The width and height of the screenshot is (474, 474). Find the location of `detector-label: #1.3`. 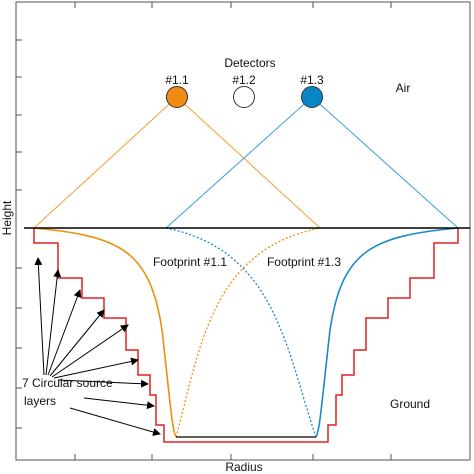

detector-label: #1.3 is located at coordinates (312, 80).